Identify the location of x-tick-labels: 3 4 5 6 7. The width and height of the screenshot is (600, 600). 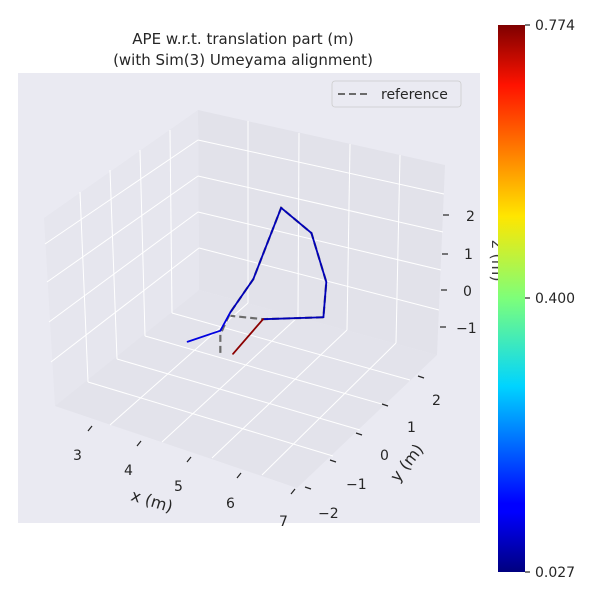
(180, 489).